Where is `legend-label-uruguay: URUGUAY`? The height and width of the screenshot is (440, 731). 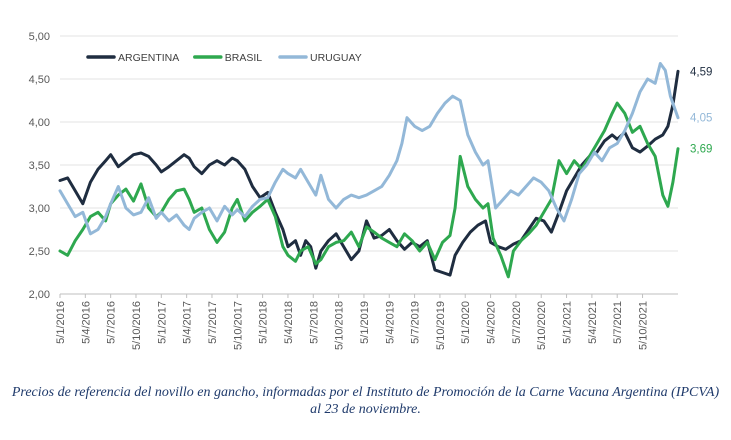 legend-label-uruguay: URUGUAY is located at coordinates (336, 58).